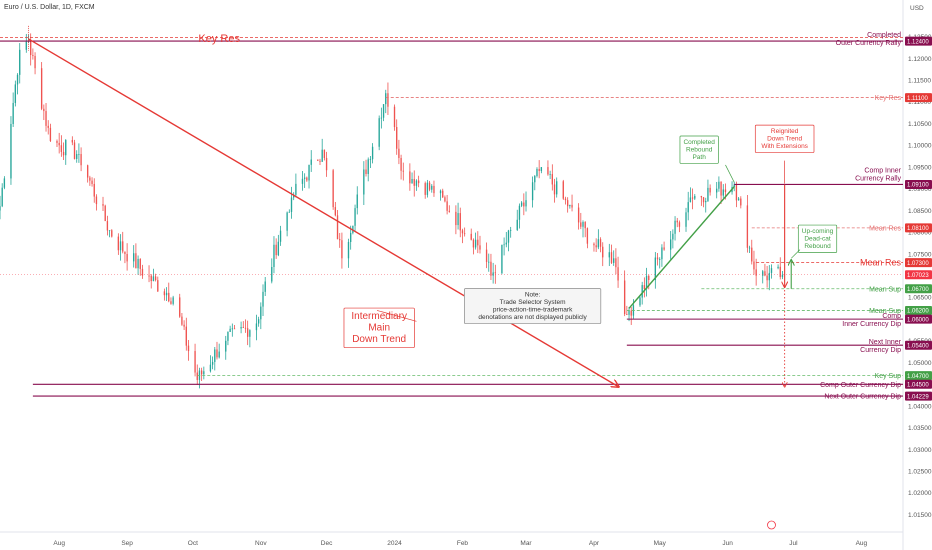  Describe the element at coordinates (885, 228) in the screenshot. I see `mean-res-upper-label: Mean Res` at that location.